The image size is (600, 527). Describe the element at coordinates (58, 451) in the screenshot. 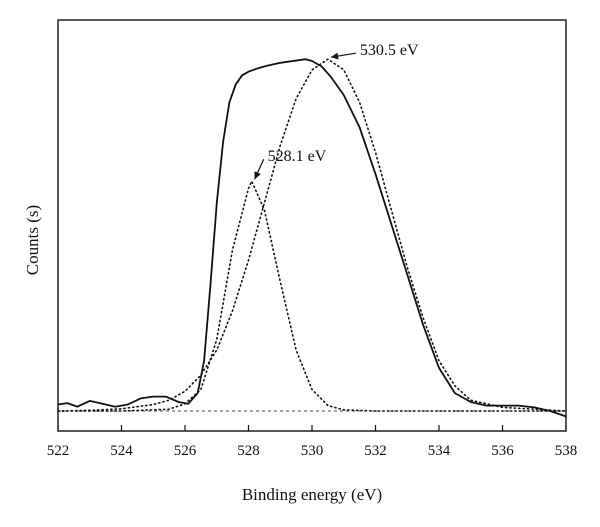

I see `x-tick-label: 522` at that location.